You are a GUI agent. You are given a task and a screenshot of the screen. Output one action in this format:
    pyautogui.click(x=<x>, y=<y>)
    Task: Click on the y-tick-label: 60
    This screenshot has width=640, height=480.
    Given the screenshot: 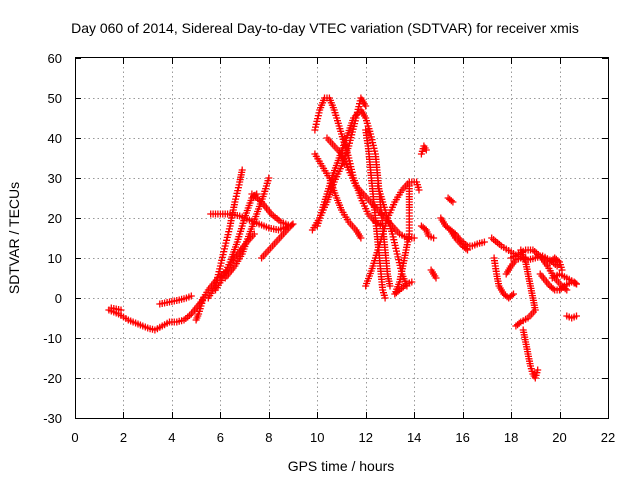 What is the action you would take?
    pyautogui.click(x=55, y=58)
    